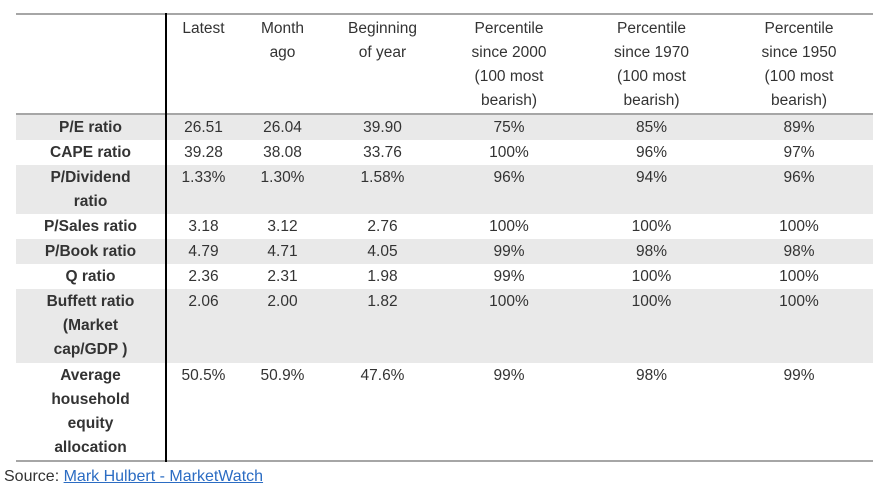 This screenshot has width=892, height=494. I want to click on cell-latest: 2.36, so click(203, 276).